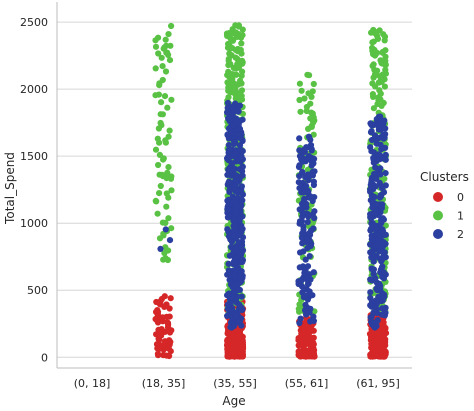 The height and width of the screenshot is (411, 474). What do you see at coordinates (235, 383) in the screenshot?
I see `x-tick-label: (35, 55]` at bounding box center [235, 383].